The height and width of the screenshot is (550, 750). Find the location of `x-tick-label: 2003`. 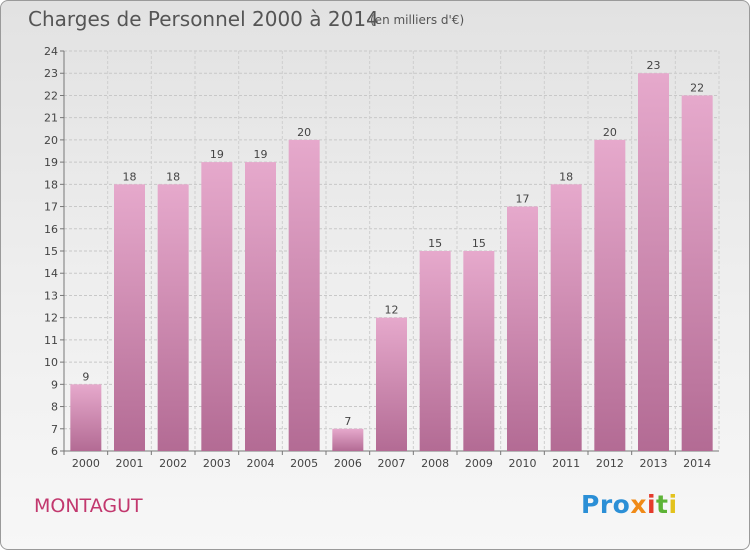

x-tick-label: 2003 is located at coordinates (217, 463).